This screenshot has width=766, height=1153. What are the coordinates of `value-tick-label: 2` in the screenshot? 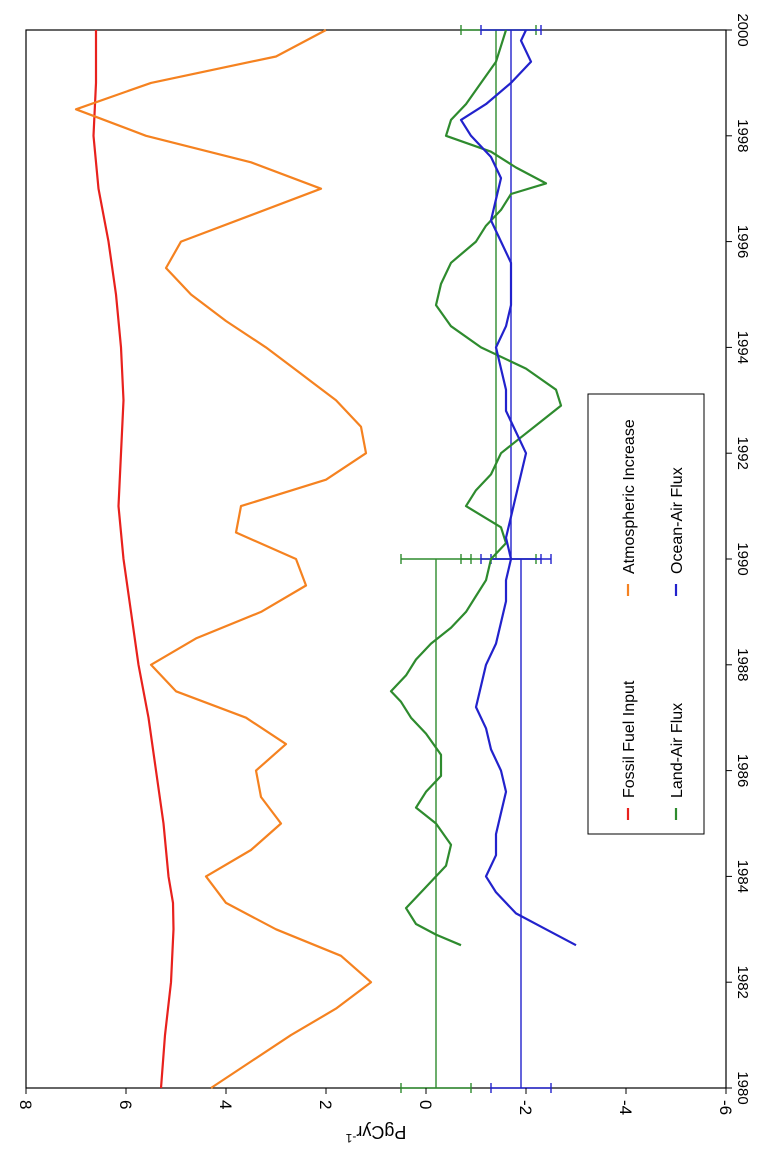 It's located at (325, 1104).